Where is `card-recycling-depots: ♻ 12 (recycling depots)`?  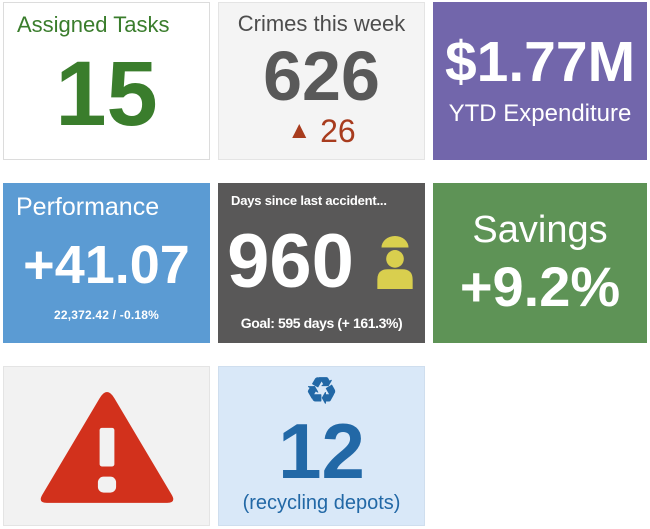 card-recycling-depots: ♻ 12 (recycling depots) is located at coordinates (321, 446).